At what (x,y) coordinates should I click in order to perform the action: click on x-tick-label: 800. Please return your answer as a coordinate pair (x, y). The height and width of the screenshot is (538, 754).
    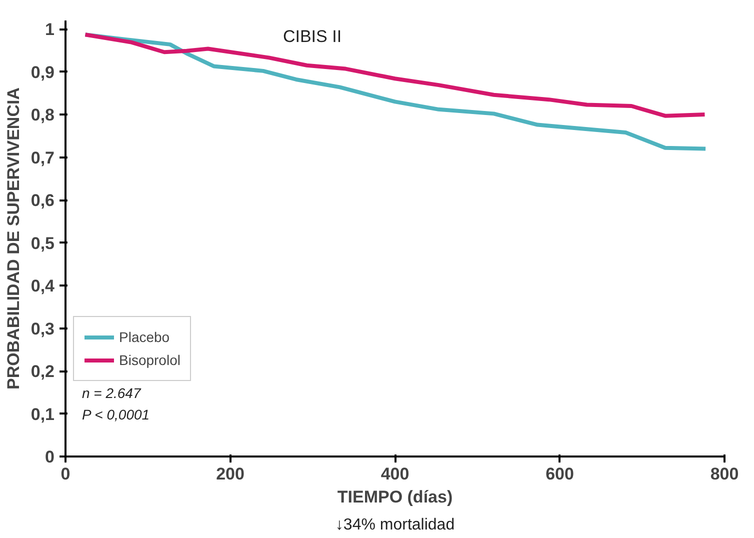
    Looking at the image, I should click on (724, 474).